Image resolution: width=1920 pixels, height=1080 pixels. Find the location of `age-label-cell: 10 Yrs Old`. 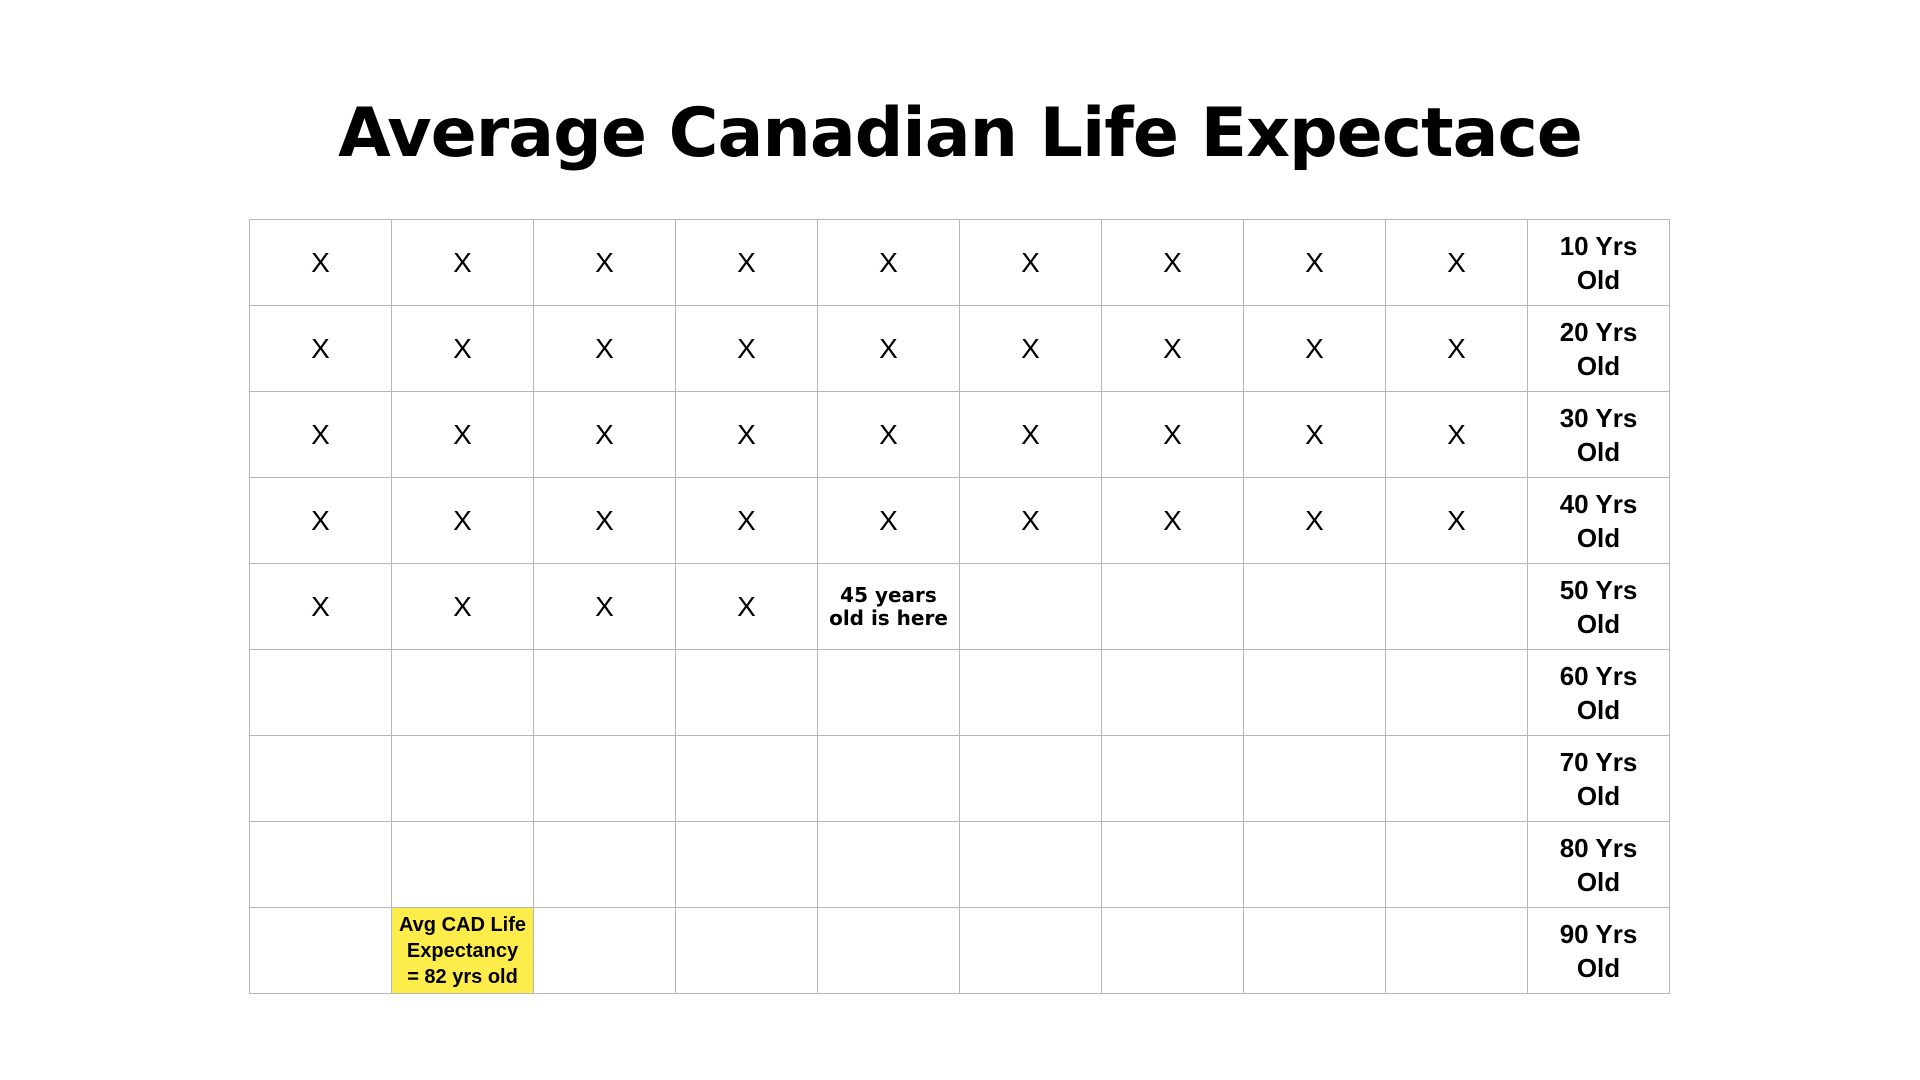

age-label-cell: 10 Yrs Old is located at coordinates (1598, 262).